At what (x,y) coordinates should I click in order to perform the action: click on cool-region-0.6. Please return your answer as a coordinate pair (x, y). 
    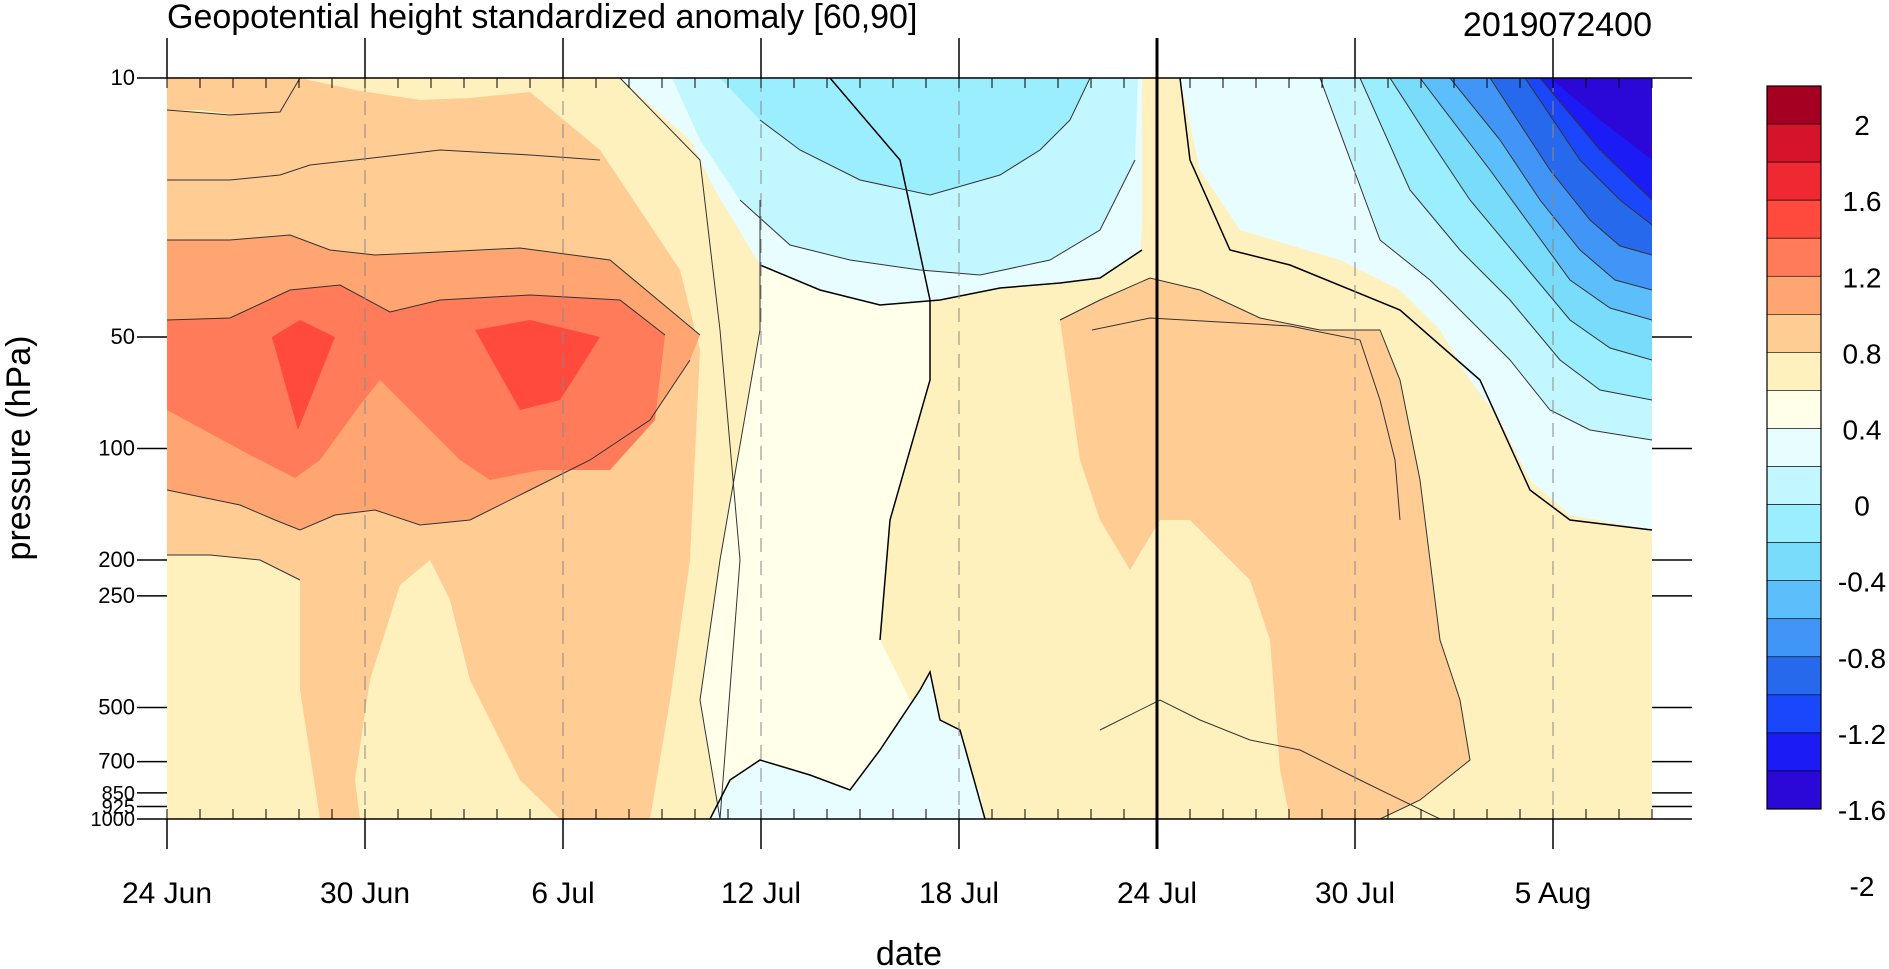
    Looking at the image, I should click on (905, 136).